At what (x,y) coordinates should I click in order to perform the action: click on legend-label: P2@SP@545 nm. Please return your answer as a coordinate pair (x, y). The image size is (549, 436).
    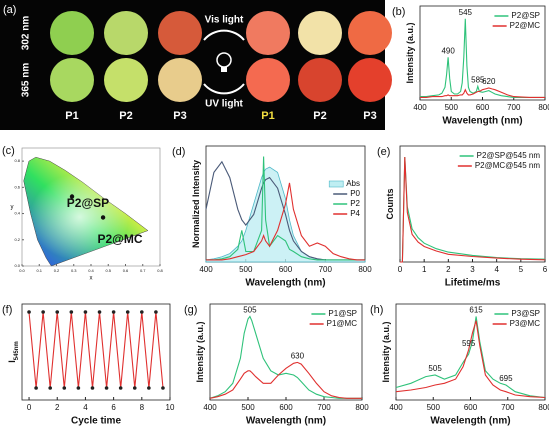
    Looking at the image, I should click on (509, 155).